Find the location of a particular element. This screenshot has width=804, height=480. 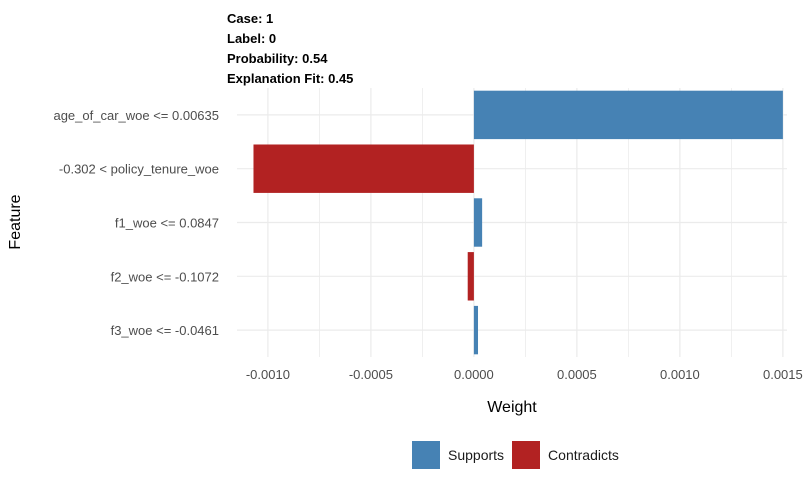

y-tick-label: age_of_car_woe <= 0.00635 is located at coordinates (136, 115).